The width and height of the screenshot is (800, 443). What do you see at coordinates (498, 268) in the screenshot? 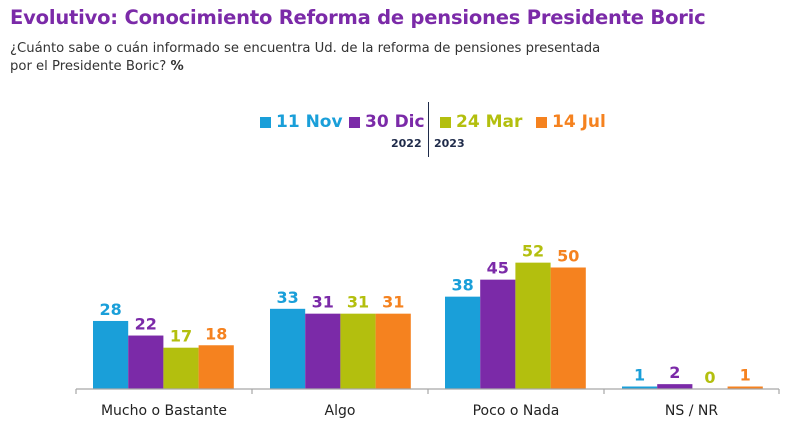
I see `data-label: 45` at bounding box center [498, 268].